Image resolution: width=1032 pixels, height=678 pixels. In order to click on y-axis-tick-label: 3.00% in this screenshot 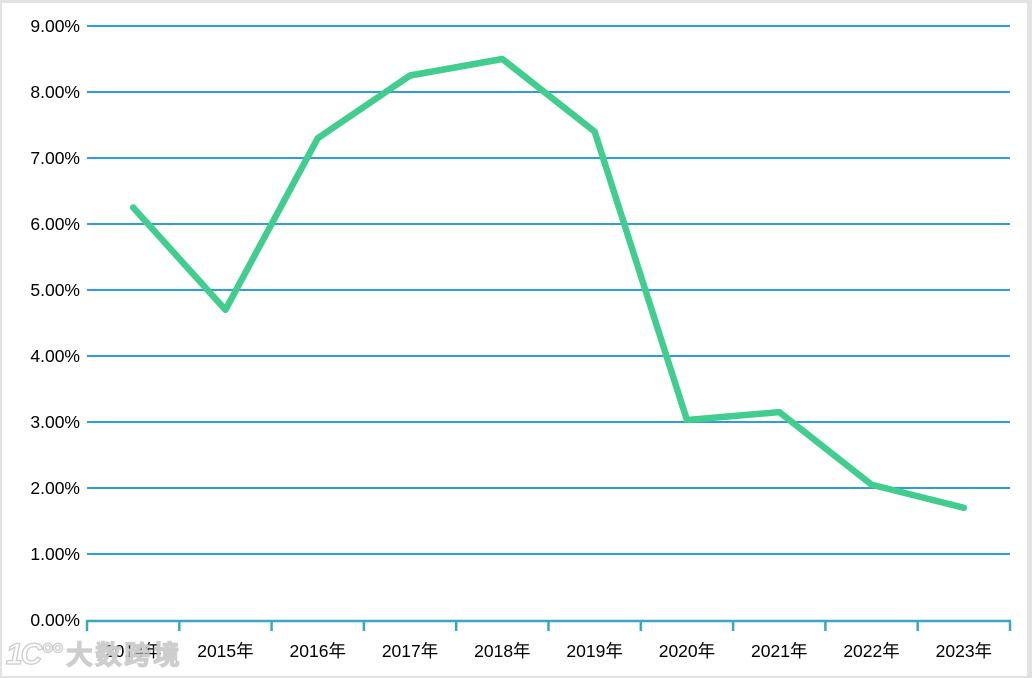, I will do `click(55, 422)`.